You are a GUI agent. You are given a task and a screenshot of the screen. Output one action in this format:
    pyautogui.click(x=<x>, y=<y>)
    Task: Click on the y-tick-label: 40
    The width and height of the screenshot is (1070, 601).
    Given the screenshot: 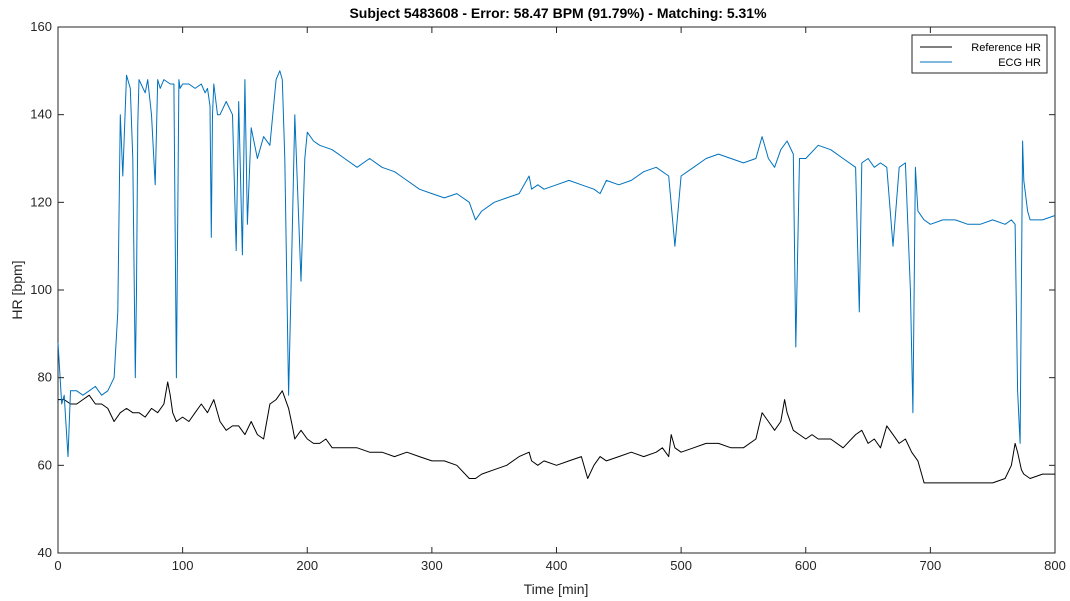 What is the action you would take?
    pyautogui.click(x=45, y=552)
    